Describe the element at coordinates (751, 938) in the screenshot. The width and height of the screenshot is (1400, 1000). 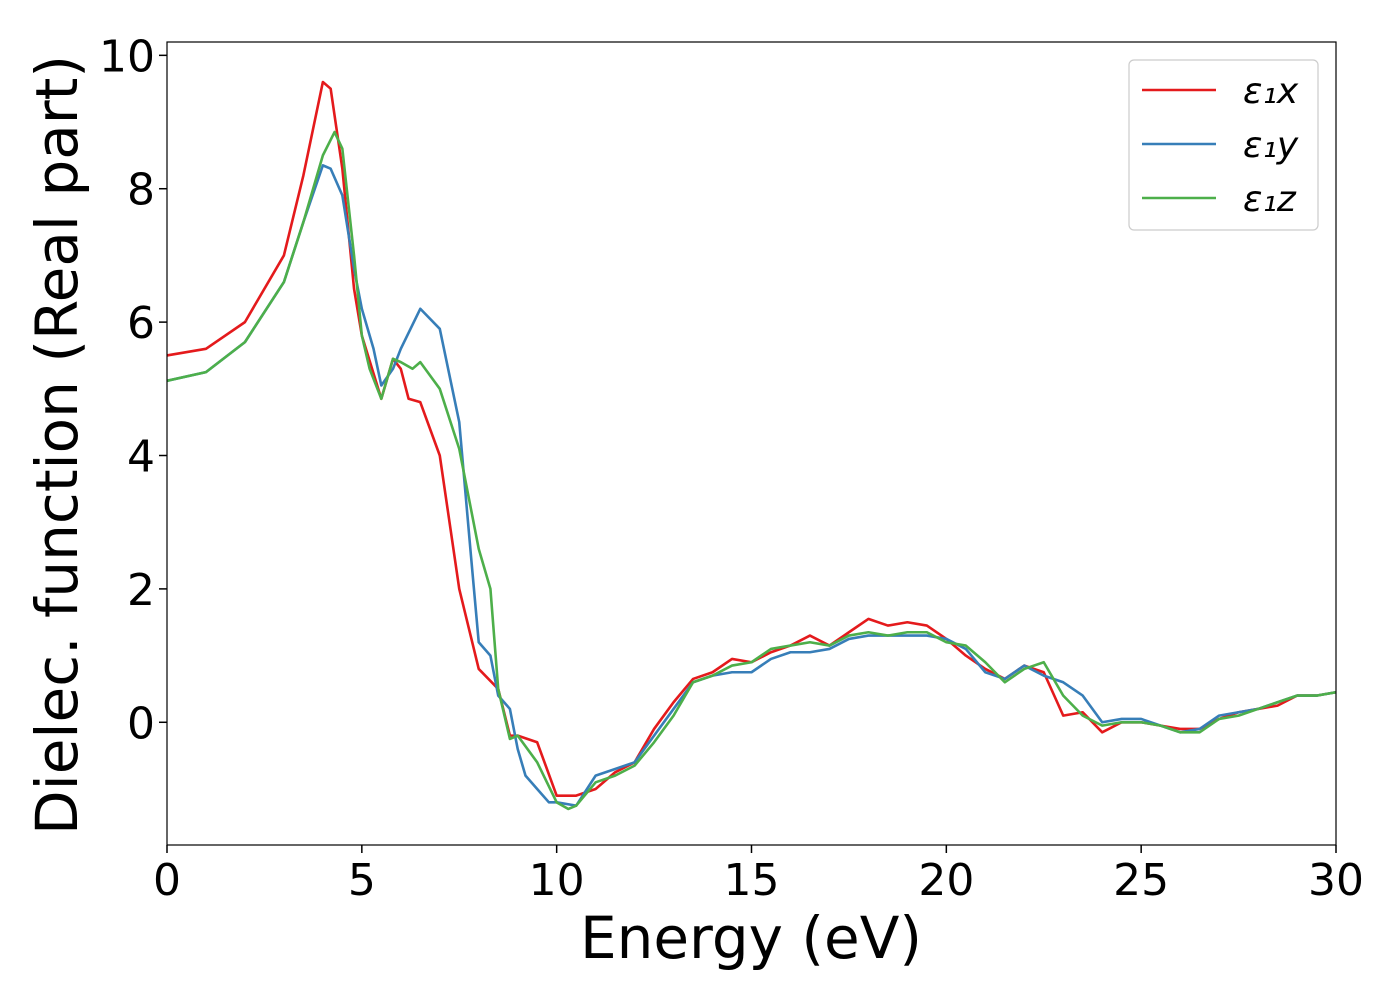
I see `x-axis-label: Energy (eV)` at that location.